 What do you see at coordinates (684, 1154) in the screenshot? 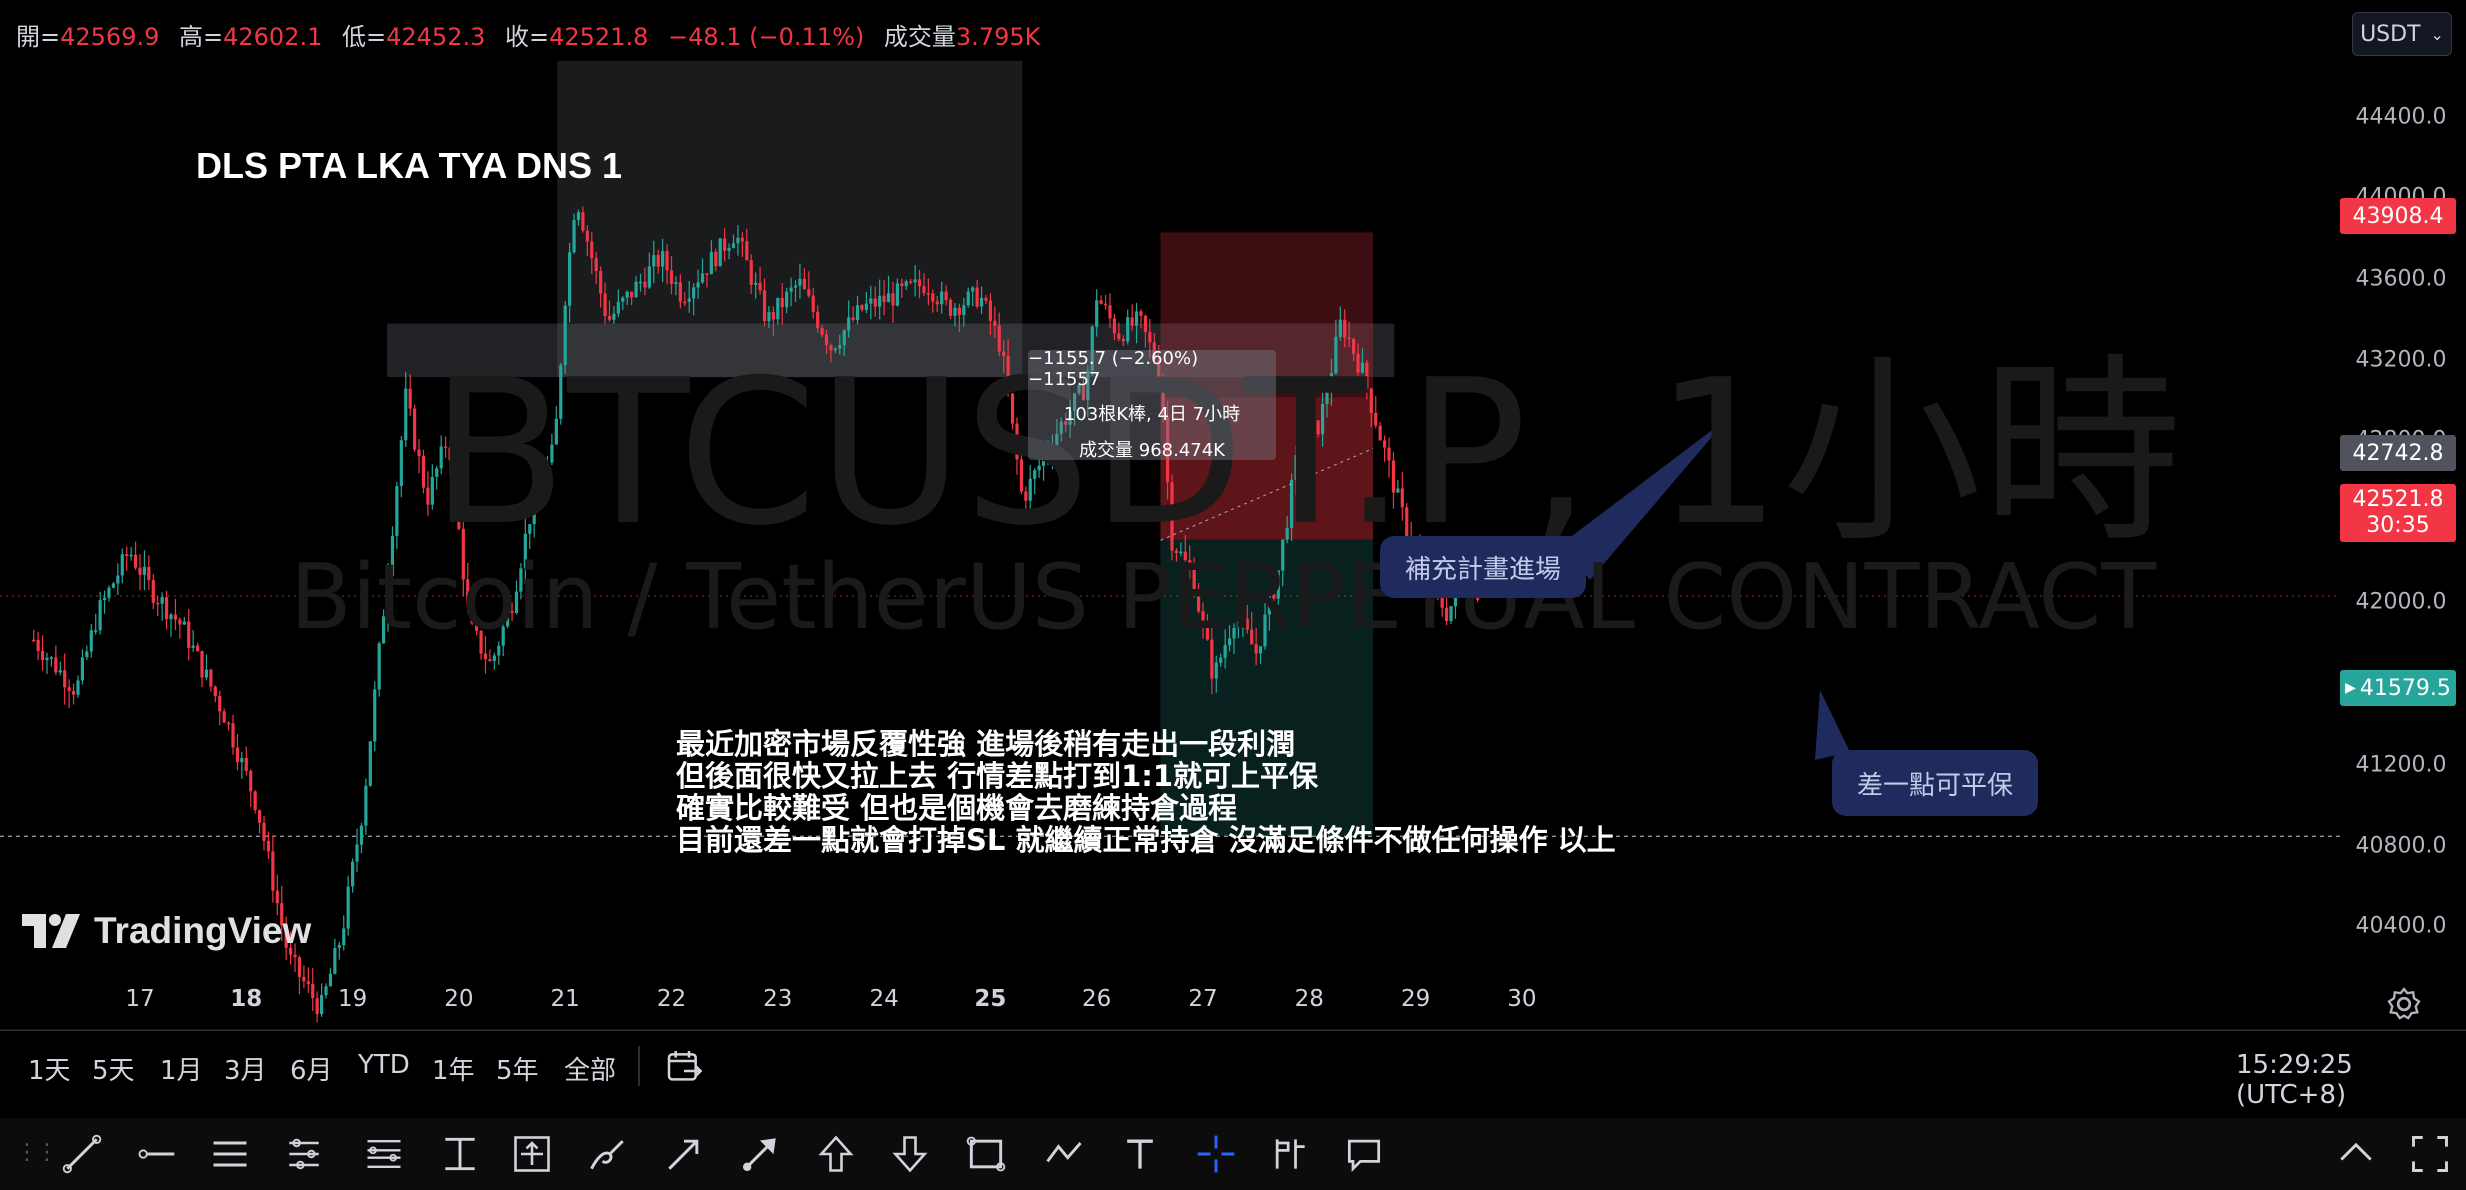
I see `arrow-marker-tool` at bounding box center [684, 1154].